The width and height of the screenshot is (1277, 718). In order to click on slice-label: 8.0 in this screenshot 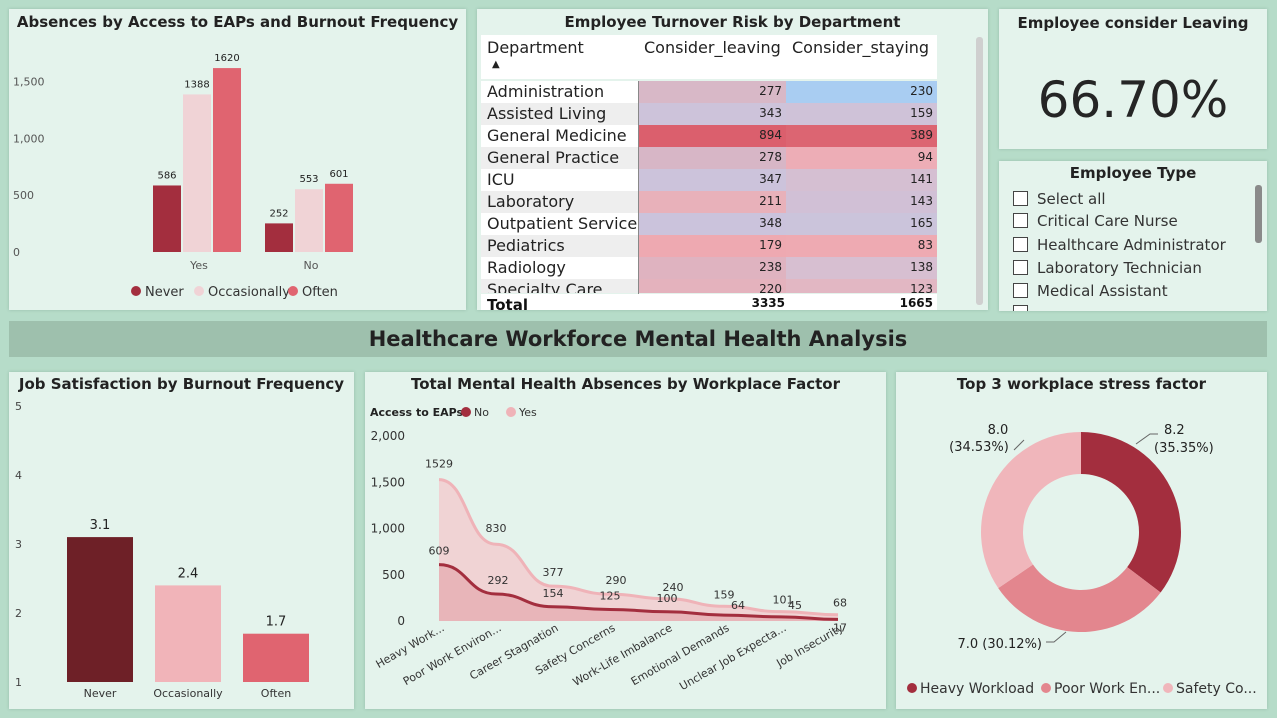, I will do `click(998, 430)`.